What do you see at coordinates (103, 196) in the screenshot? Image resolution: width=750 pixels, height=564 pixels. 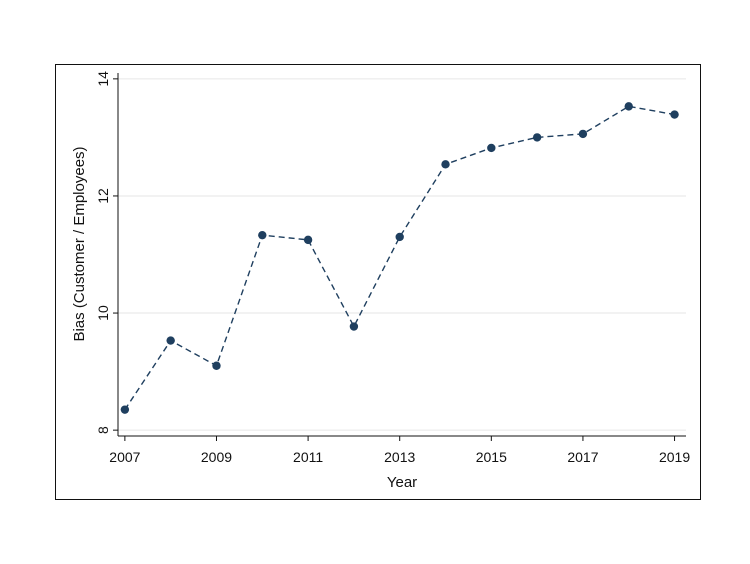 I see `y-tick-label: 12` at bounding box center [103, 196].